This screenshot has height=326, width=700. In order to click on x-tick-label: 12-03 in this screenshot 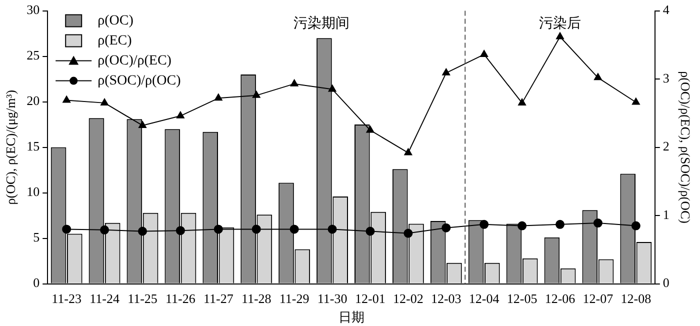, I will do `click(446, 298)`.